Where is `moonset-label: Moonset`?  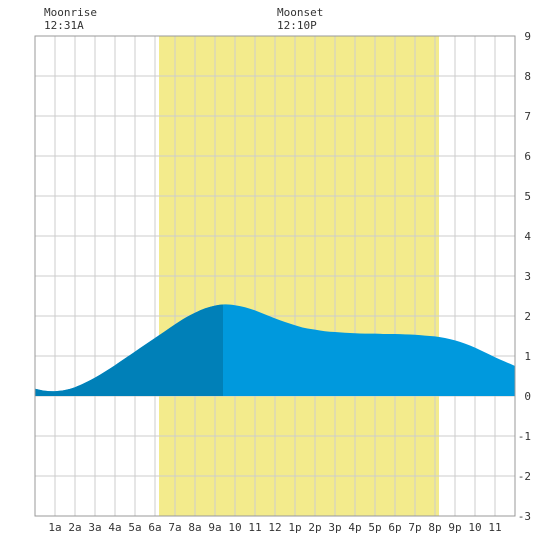
moonset-label: Moonset is located at coordinates (300, 12).